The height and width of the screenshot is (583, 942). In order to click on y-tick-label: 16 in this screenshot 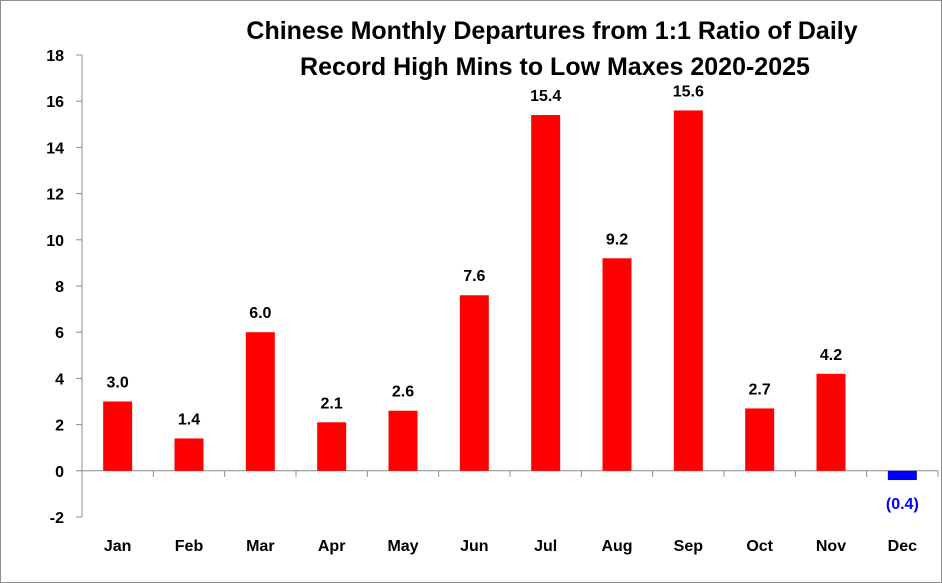, I will do `click(55, 102)`.